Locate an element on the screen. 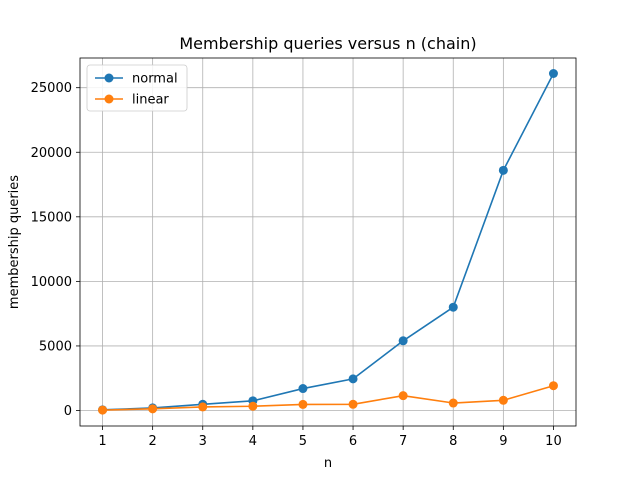 The height and width of the screenshot is (480, 640). x-tick-label: 2 is located at coordinates (153, 441).